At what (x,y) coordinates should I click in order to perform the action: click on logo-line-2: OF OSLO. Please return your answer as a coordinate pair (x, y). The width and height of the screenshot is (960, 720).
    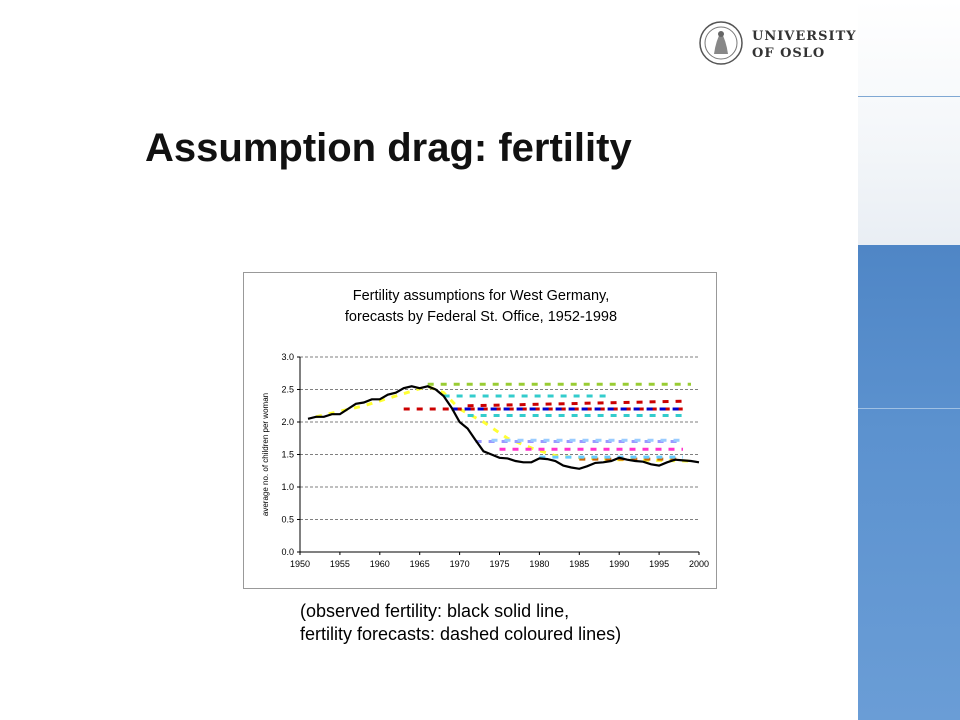
    Looking at the image, I should click on (789, 53).